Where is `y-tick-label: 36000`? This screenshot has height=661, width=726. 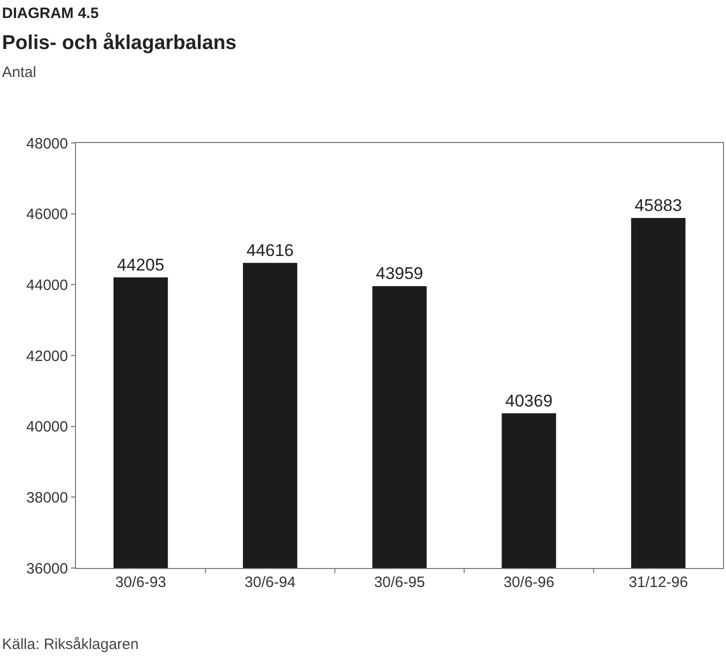 y-tick-label: 36000 is located at coordinates (47, 569).